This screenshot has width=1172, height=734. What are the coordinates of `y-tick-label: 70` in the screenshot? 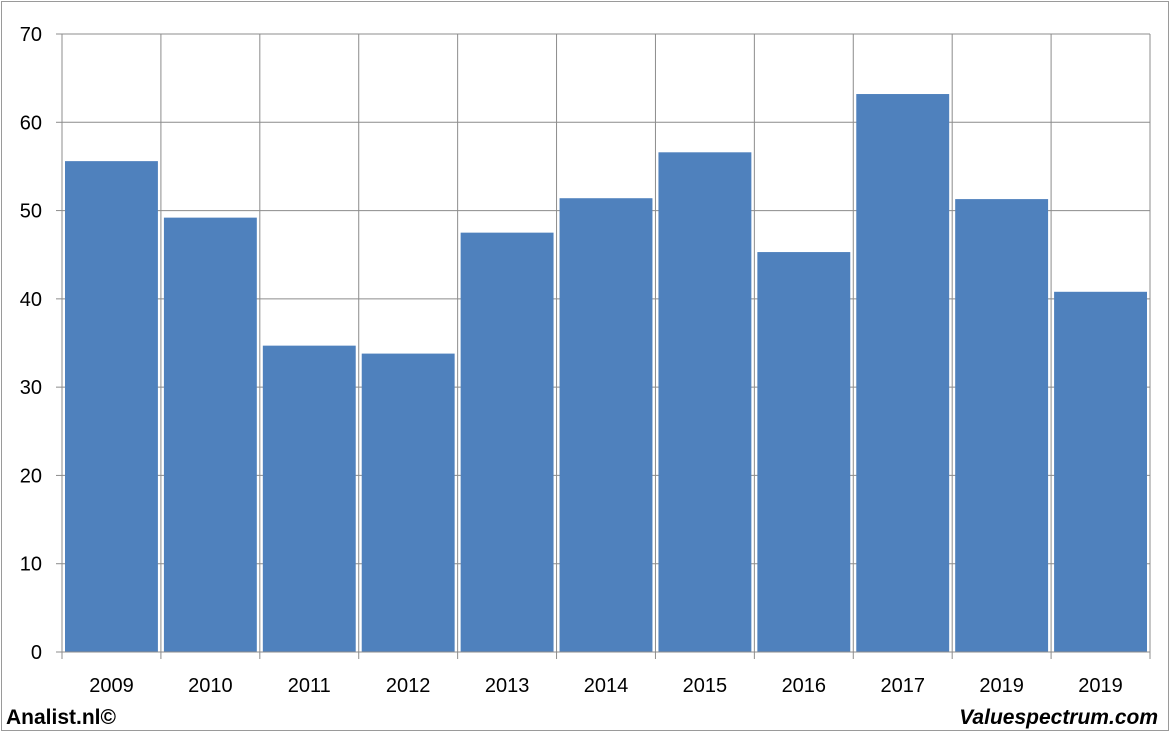 It's located at (31, 35).